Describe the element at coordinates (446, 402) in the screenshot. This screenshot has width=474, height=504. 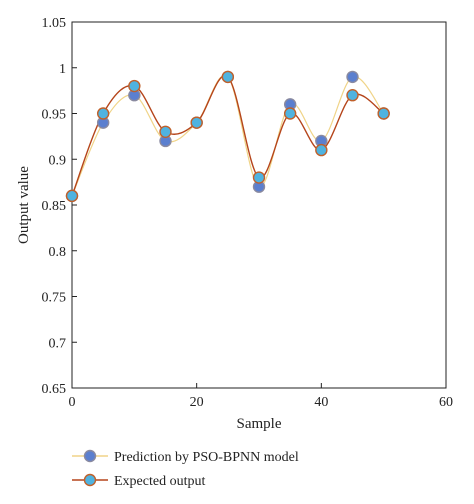
I see `x-tick-label: 60` at that location.